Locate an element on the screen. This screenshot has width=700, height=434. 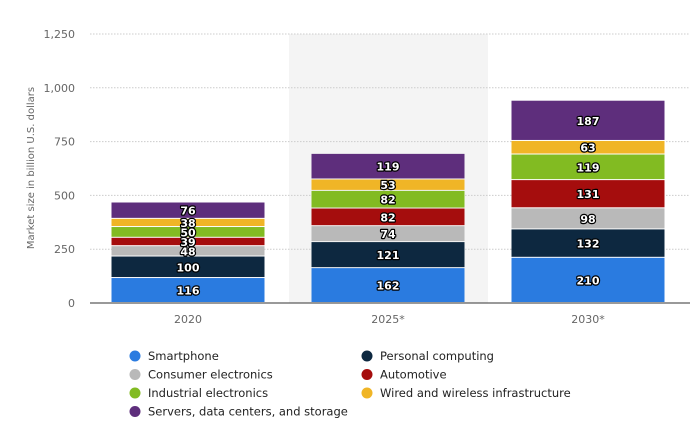
x-tick-label: 2025* is located at coordinates (388, 319).